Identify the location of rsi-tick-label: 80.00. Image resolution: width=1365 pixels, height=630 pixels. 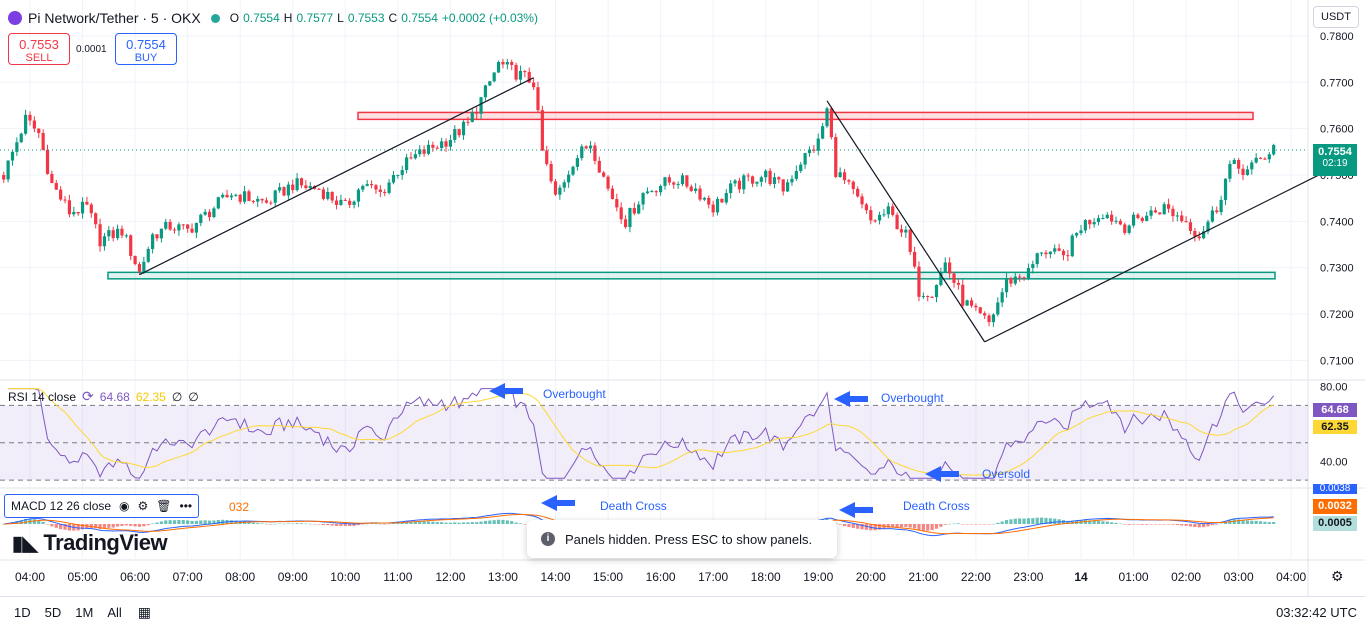
(1334, 388).